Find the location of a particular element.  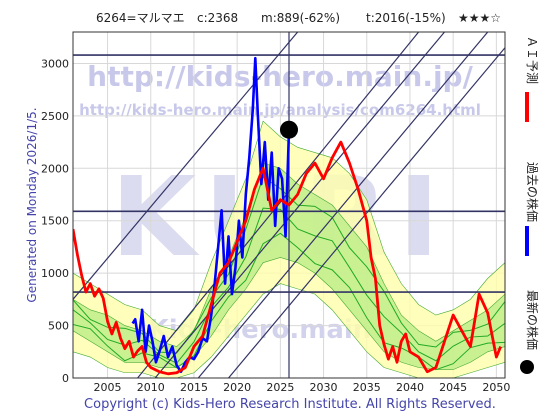

rating-stars: ★★★☆ is located at coordinates (479, 18).